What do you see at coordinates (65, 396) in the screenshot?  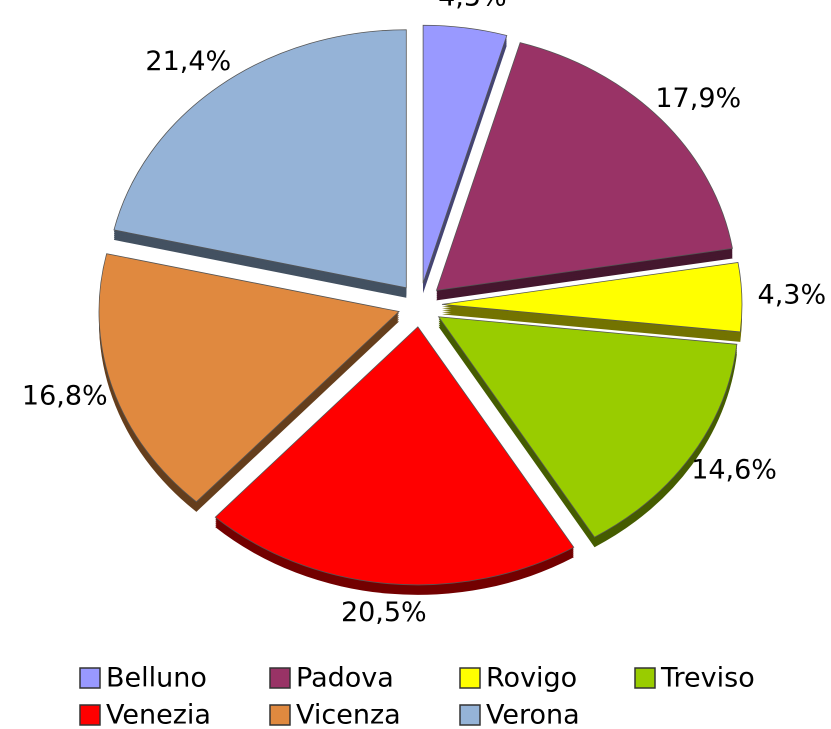 I see `data-label: 16,8%` at bounding box center [65, 396].